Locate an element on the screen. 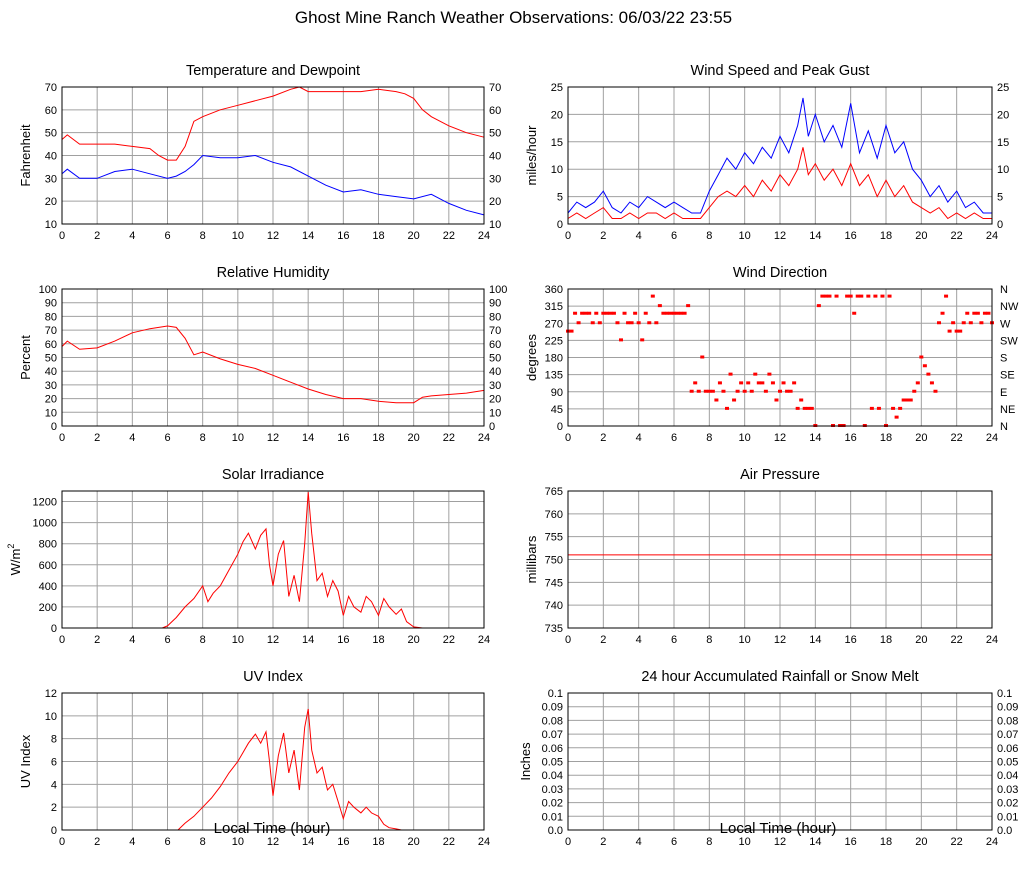  y-tick-label-right: 10 is located at coordinates (495, 225).